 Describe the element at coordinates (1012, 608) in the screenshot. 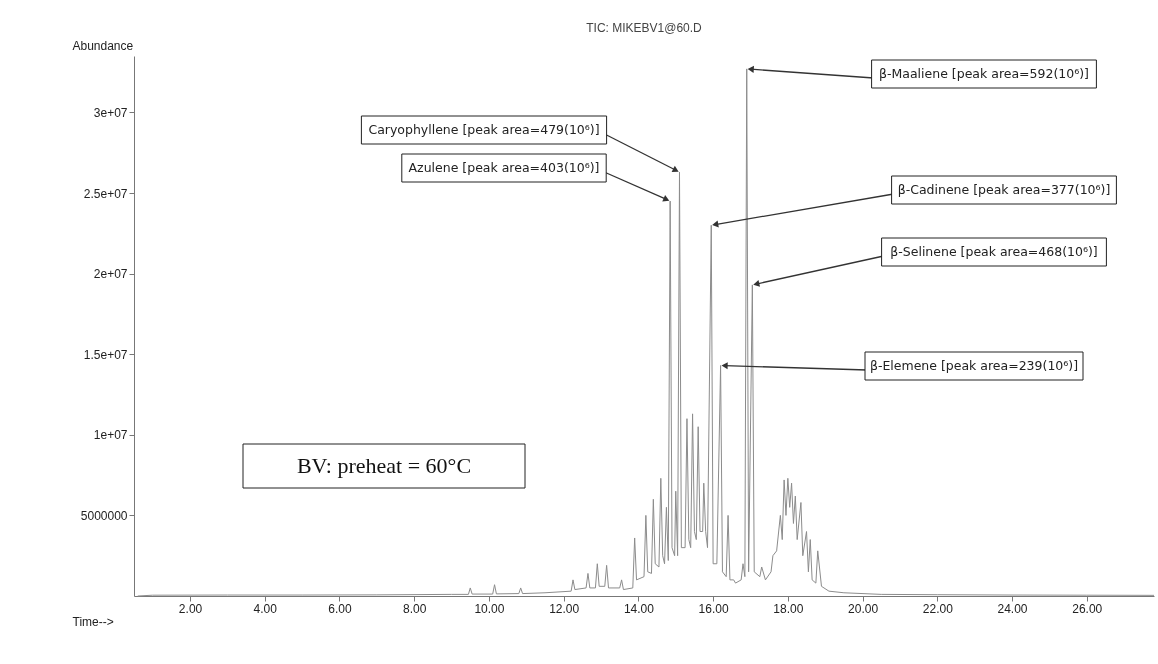

I see `x-tick-label: 24.00` at that location.